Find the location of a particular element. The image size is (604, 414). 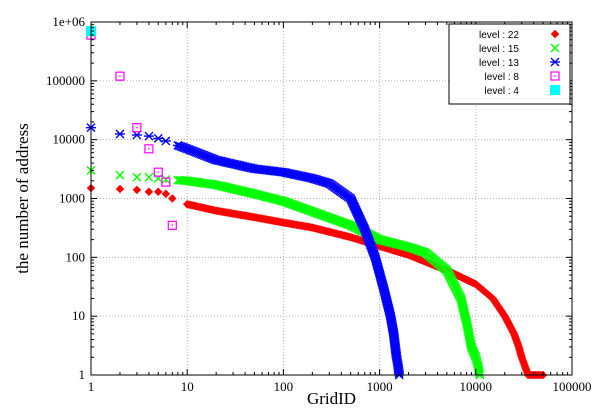

y-tick-label: 100000 is located at coordinates (65, 80).